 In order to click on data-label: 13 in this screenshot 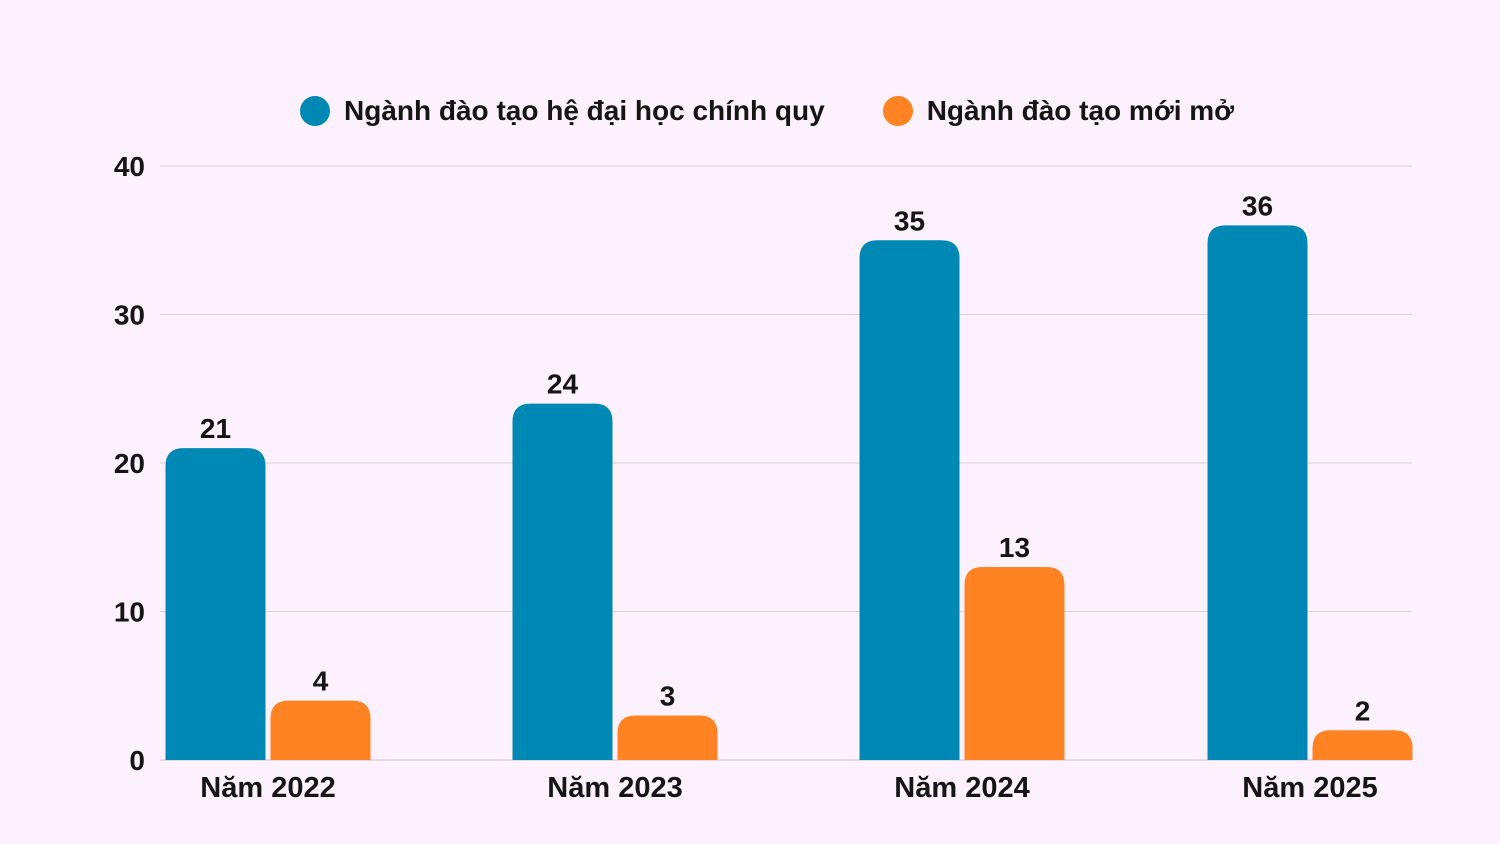, I will do `click(1014, 547)`.